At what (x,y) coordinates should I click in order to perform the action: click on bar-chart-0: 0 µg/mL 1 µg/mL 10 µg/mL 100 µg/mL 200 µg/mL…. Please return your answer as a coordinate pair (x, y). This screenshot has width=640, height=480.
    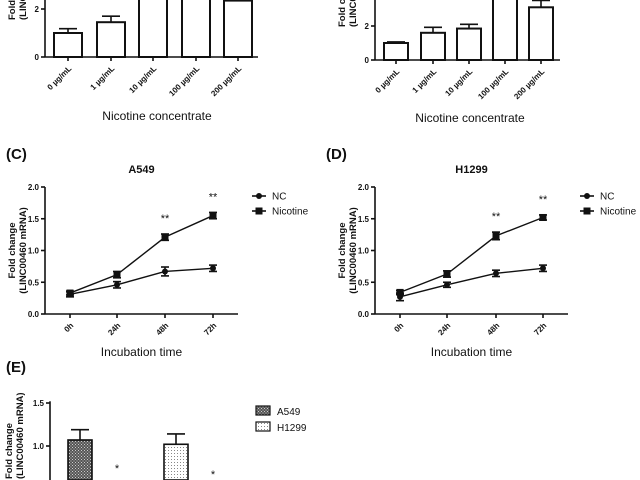
    Looking at the image, I should click on (132, 61).